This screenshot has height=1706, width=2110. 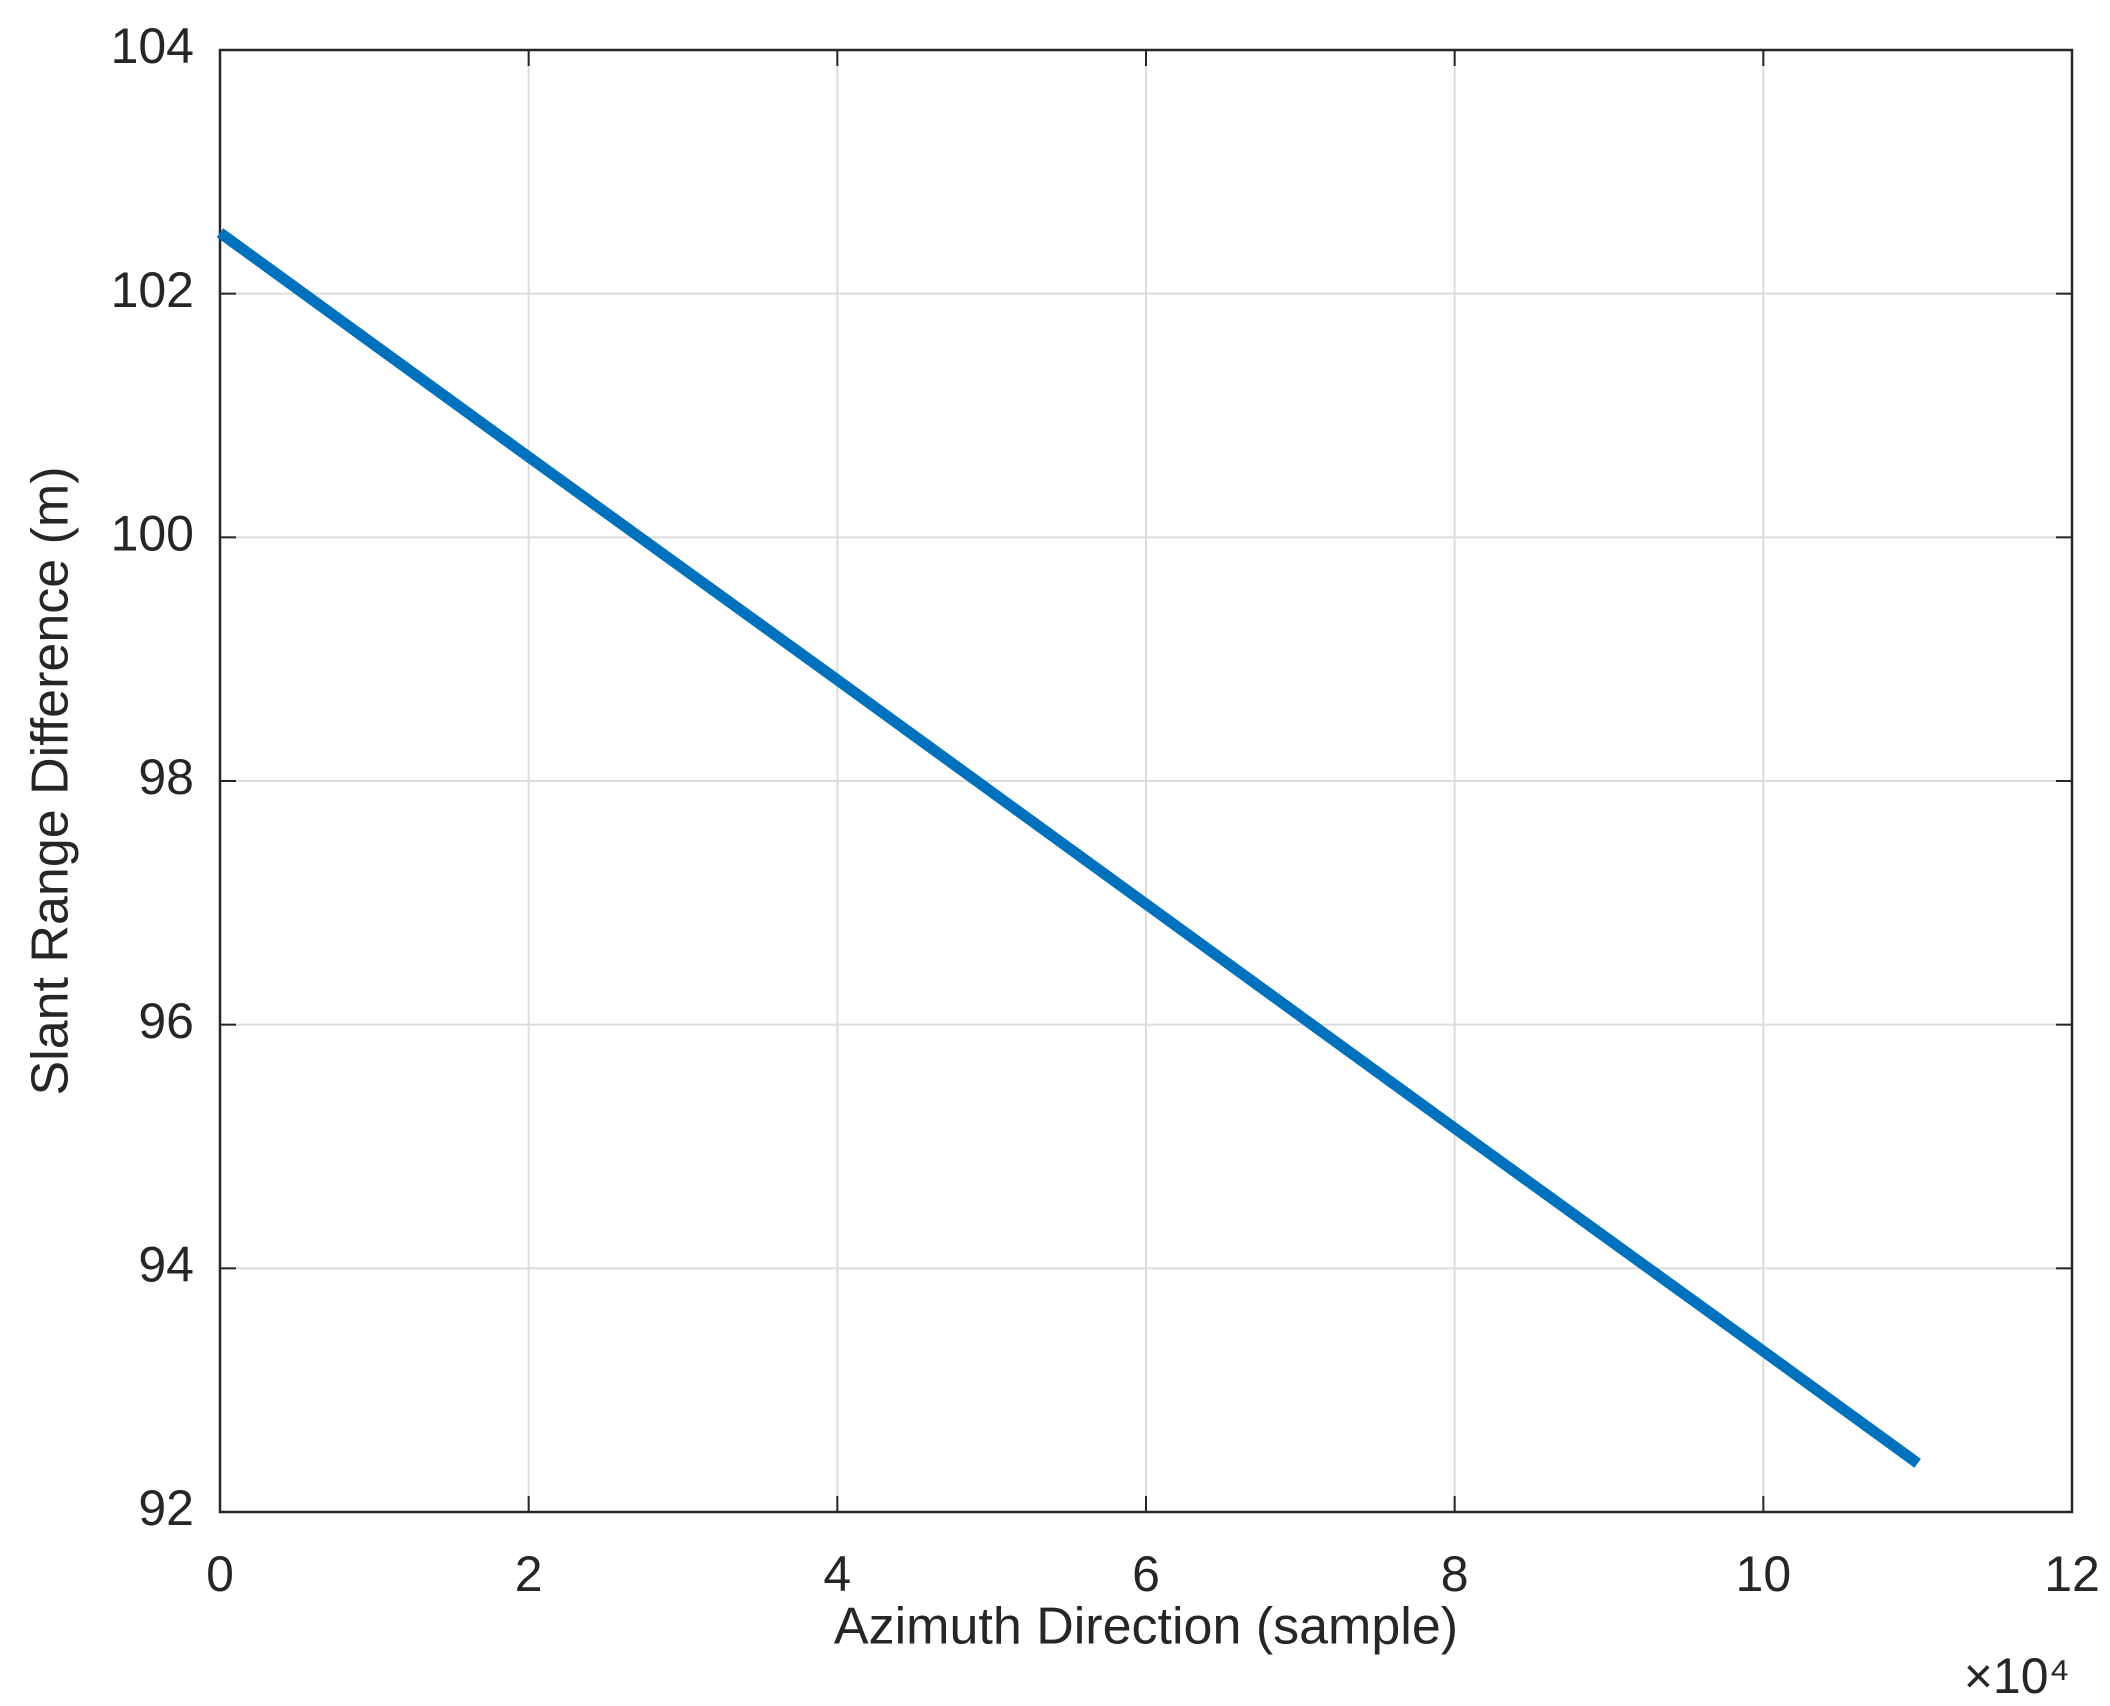 What do you see at coordinates (152, 46) in the screenshot?
I see `y-tick-label: 104` at bounding box center [152, 46].